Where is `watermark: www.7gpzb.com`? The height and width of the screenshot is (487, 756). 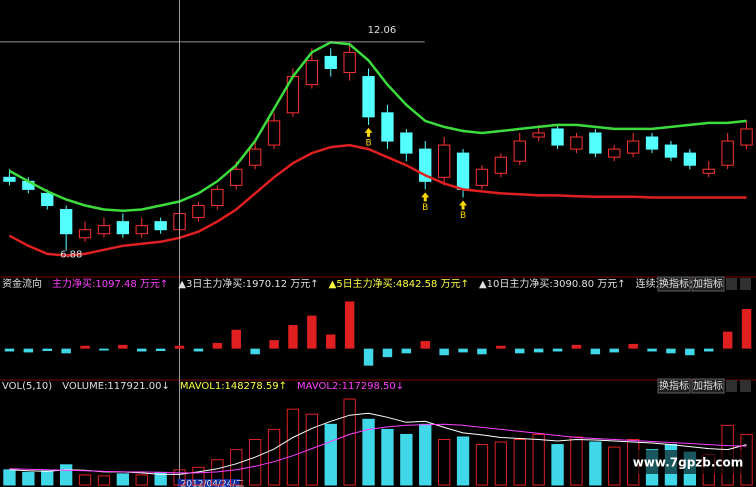 watermark: www.7gpzb.com is located at coordinates (688, 463).